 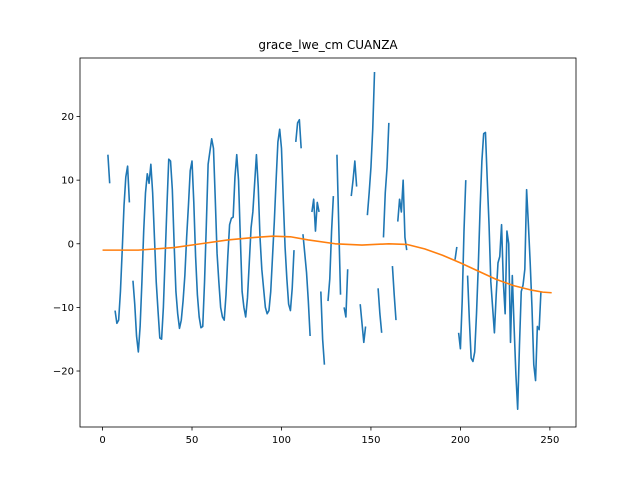 What do you see at coordinates (328, 45) in the screenshot?
I see `chart-title: grace_lwe_cm CUANZA` at bounding box center [328, 45].